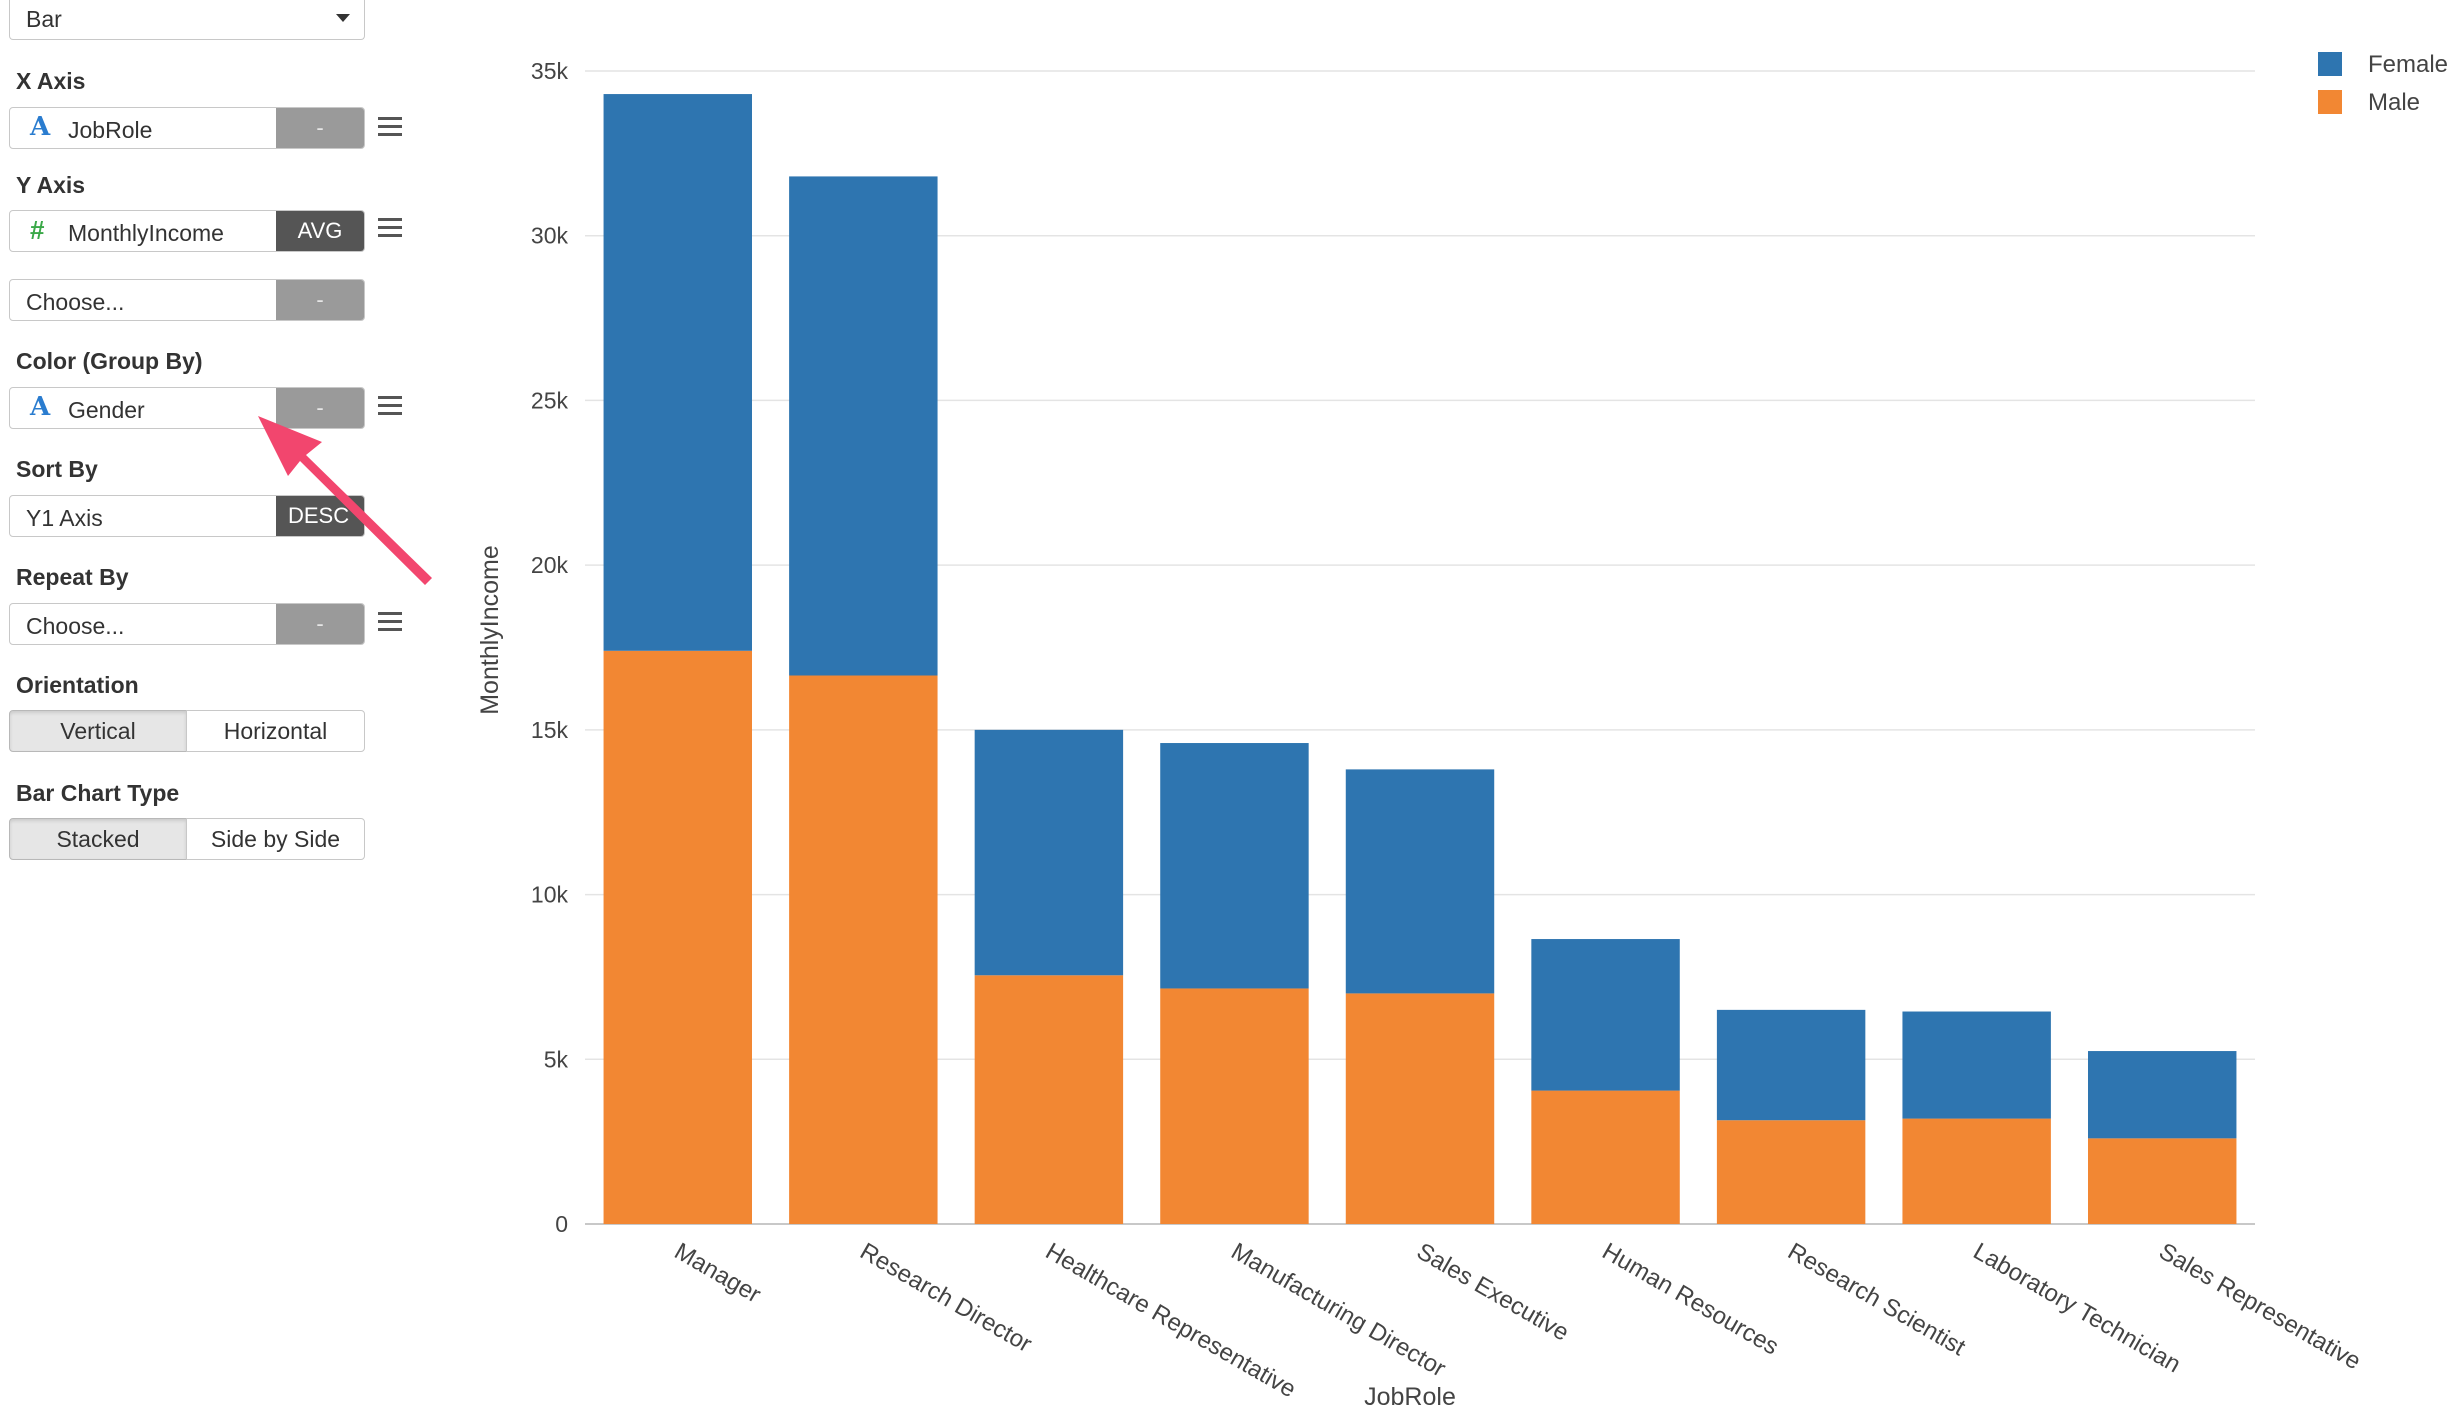 The height and width of the screenshot is (1418, 2452). Describe the element at coordinates (106, 410) in the screenshot. I see `color-field-name: Gender` at that location.